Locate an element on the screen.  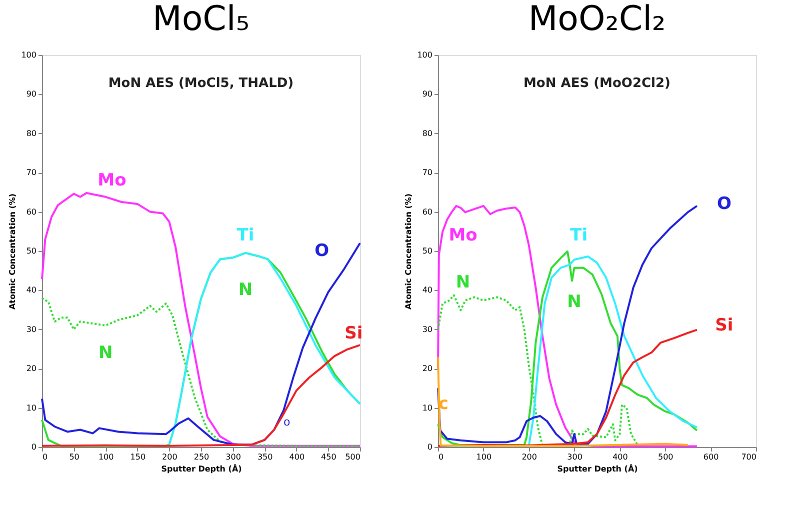
x-tick-label: 600 is located at coordinates (711, 457).